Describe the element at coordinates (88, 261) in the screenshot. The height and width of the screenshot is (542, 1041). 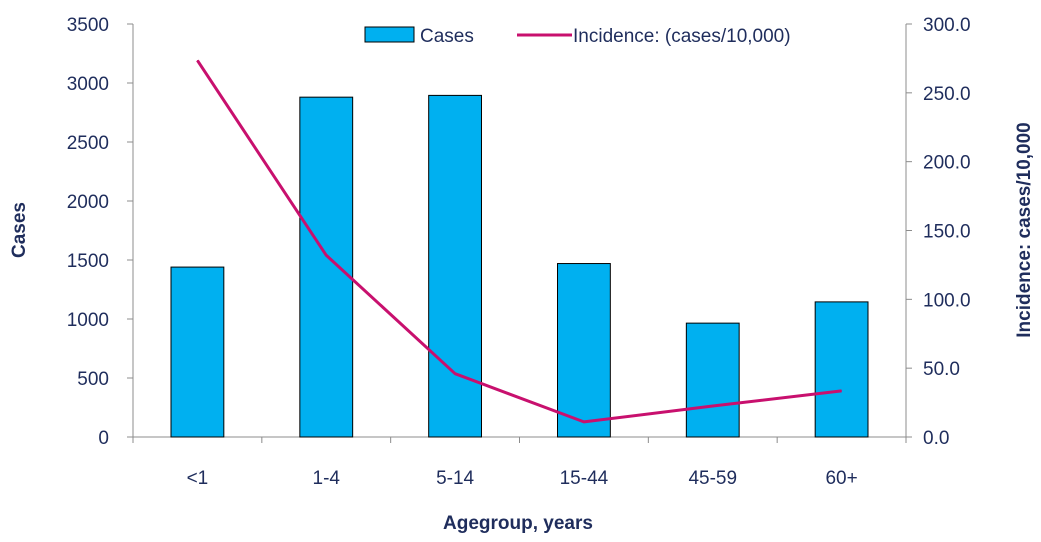
I see `y-tick-label: 1500` at that location.